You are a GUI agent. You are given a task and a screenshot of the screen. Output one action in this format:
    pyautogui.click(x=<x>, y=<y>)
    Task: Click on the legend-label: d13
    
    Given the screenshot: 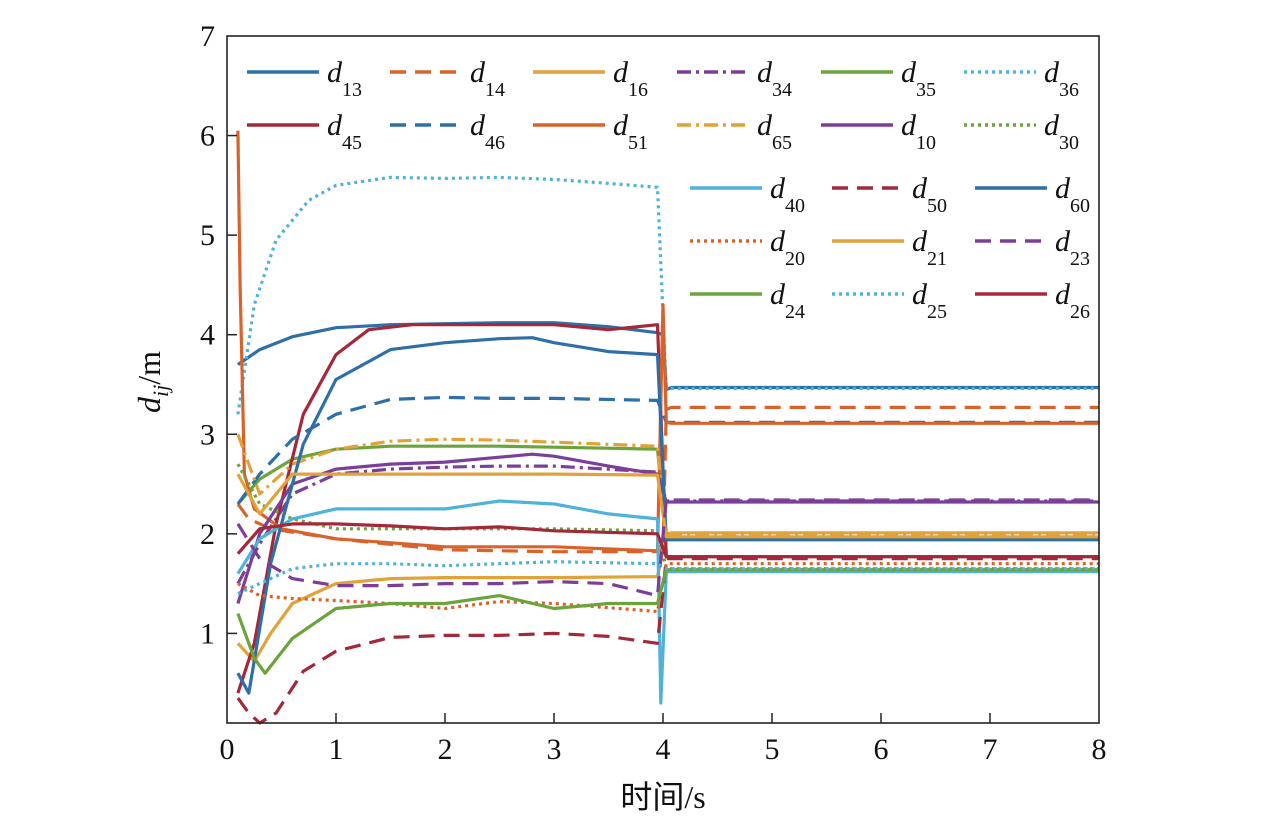 What is the action you would take?
    pyautogui.click(x=344, y=78)
    